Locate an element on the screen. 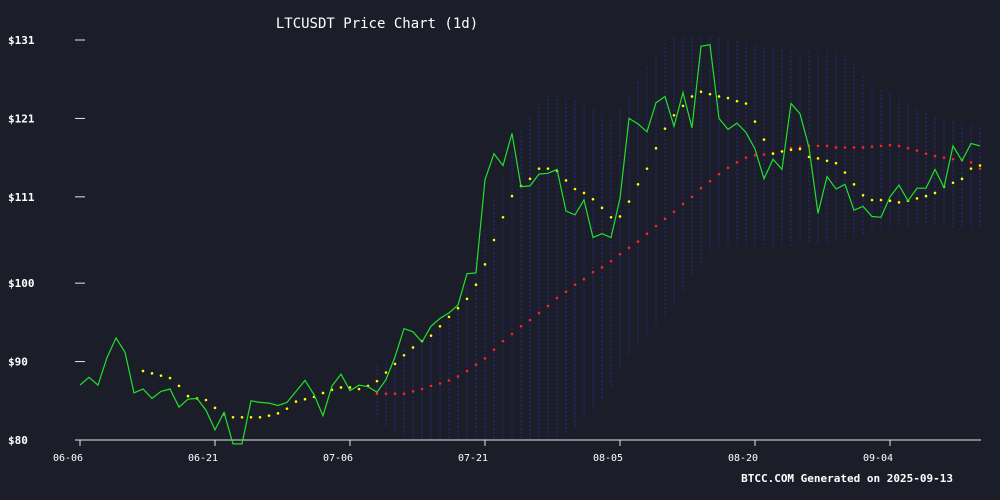  y-tick-label: $111 is located at coordinates (21, 197).